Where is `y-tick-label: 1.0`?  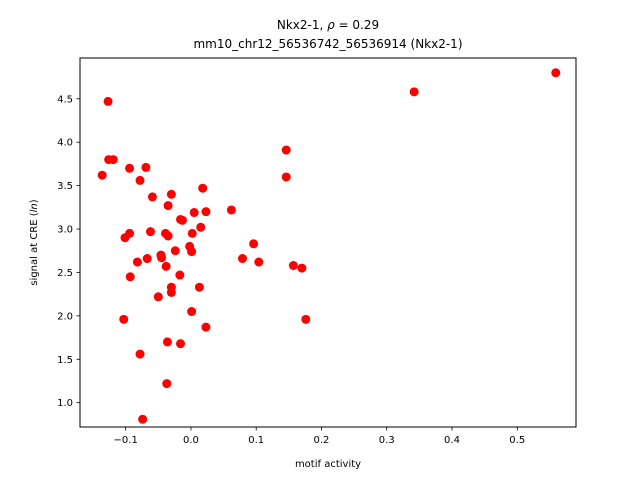
y-tick-label: 1.0 is located at coordinates (65, 403).